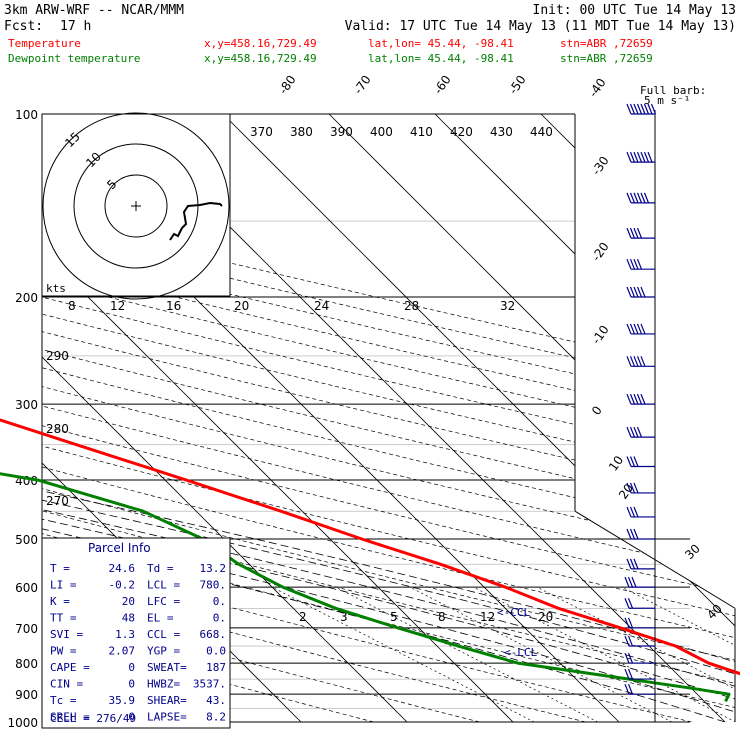  What do you see at coordinates (287, 85) in the screenshot?
I see `isotherm-label--80: -80` at bounding box center [287, 85].